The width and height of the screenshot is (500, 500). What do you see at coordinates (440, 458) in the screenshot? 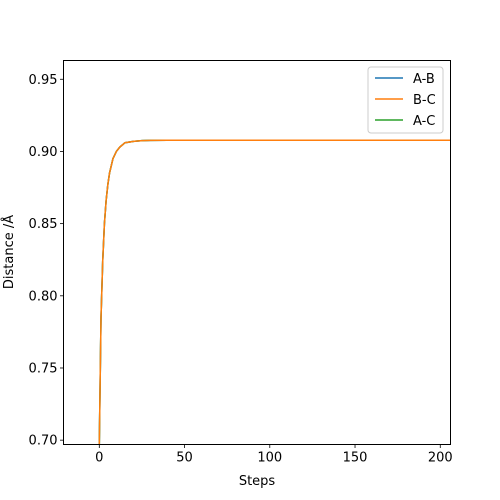
I see `x-tick-label: 200` at bounding box center [440, 458].